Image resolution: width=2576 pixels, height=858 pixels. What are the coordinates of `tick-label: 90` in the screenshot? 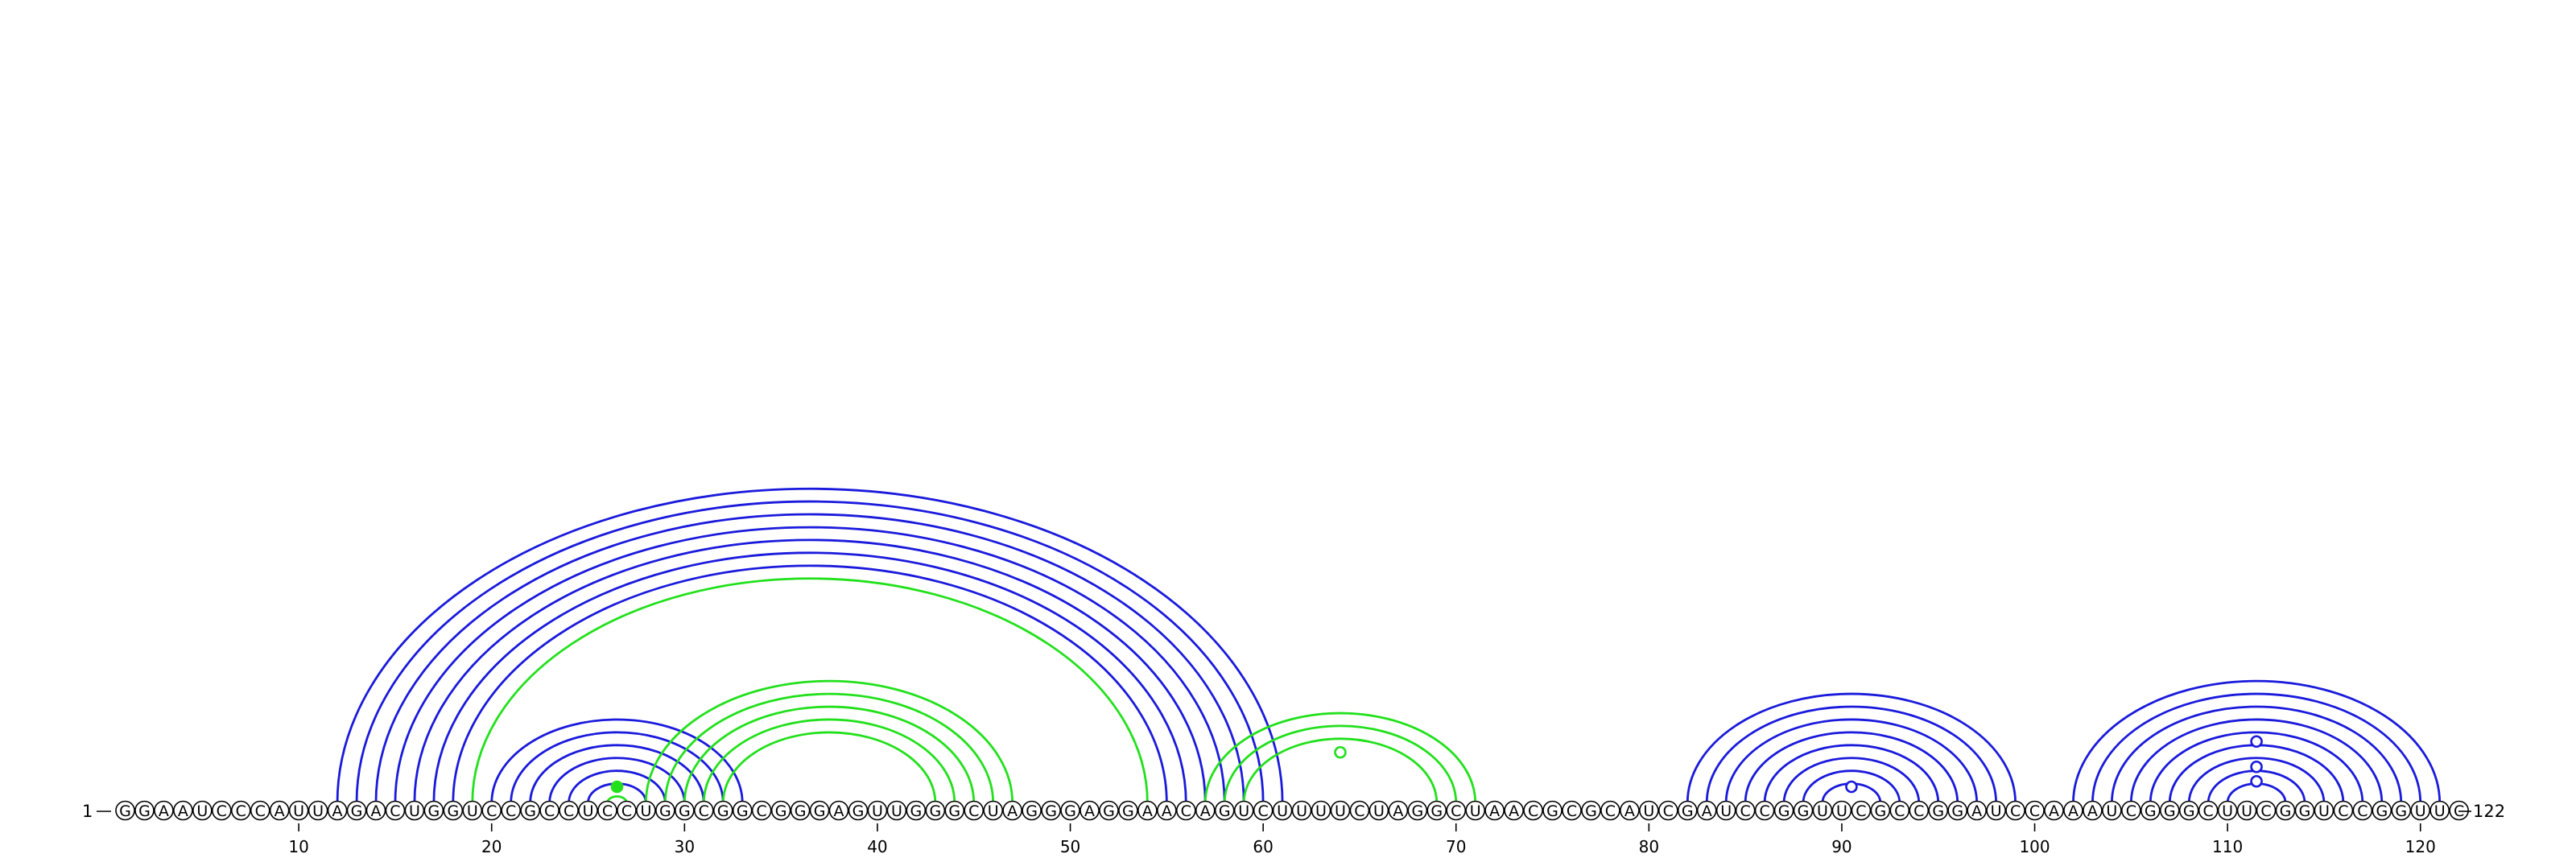 It's located at (1841, 847).